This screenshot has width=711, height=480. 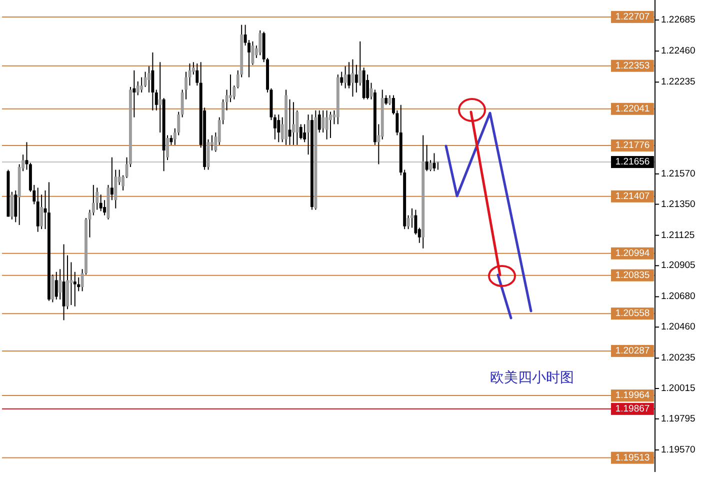 What do you see at coordinates (532, 378) in the screenshot?
I see `annotation: 欧美四小时图` at bounding box center [532, 378].